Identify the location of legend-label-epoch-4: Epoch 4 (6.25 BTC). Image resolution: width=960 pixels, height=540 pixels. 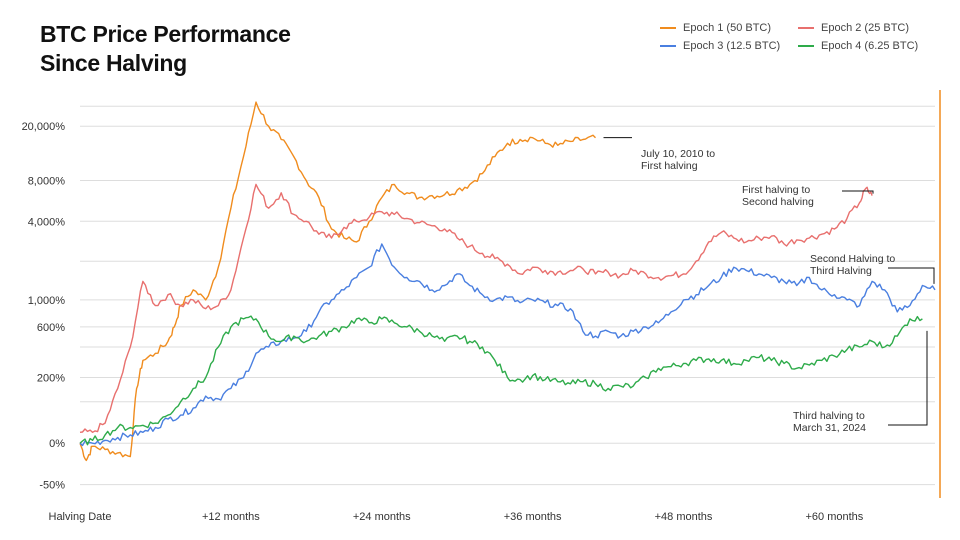
(870, 46).